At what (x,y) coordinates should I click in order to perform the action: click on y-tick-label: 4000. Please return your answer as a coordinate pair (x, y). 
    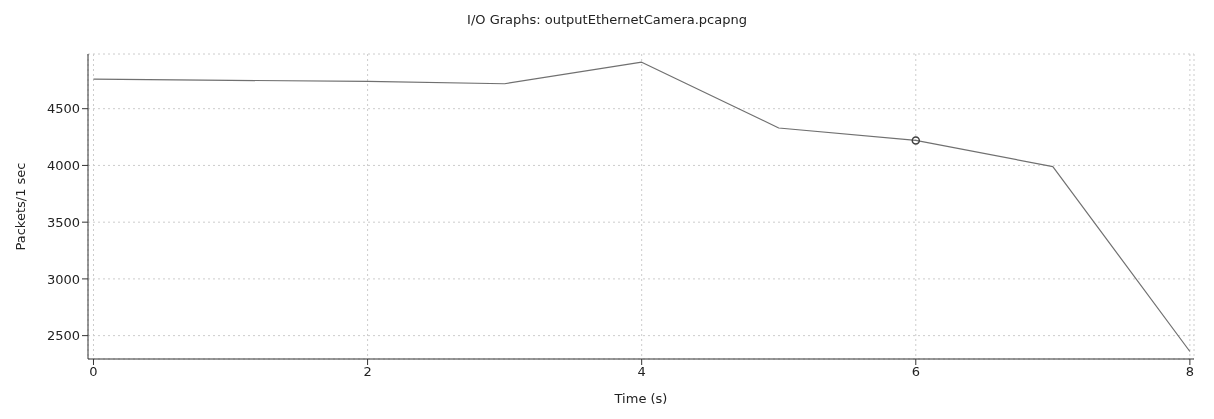
    Looking at the image, I should click on (63, 166).